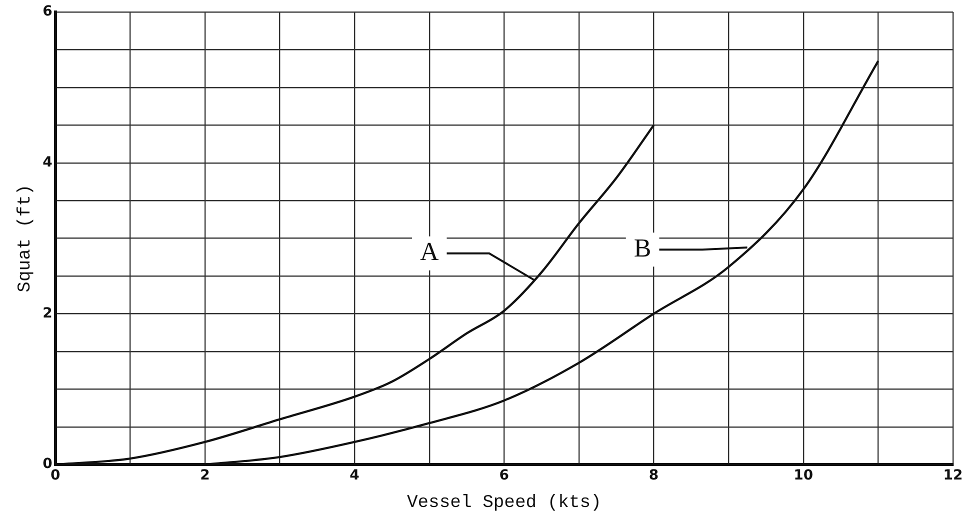  Describe the element at coordinates (205, 476) in the screenshot. I see `x-tick-label: 2` at that location.